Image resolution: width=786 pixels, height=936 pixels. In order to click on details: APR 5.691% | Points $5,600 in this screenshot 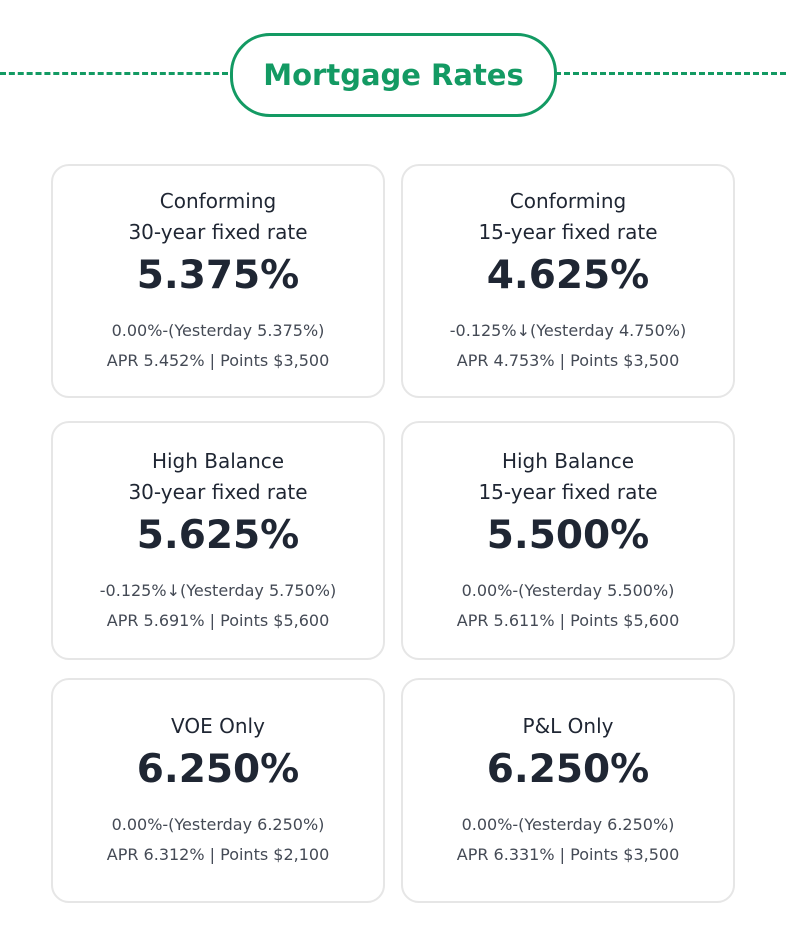, I will do `click(218, 620)`.